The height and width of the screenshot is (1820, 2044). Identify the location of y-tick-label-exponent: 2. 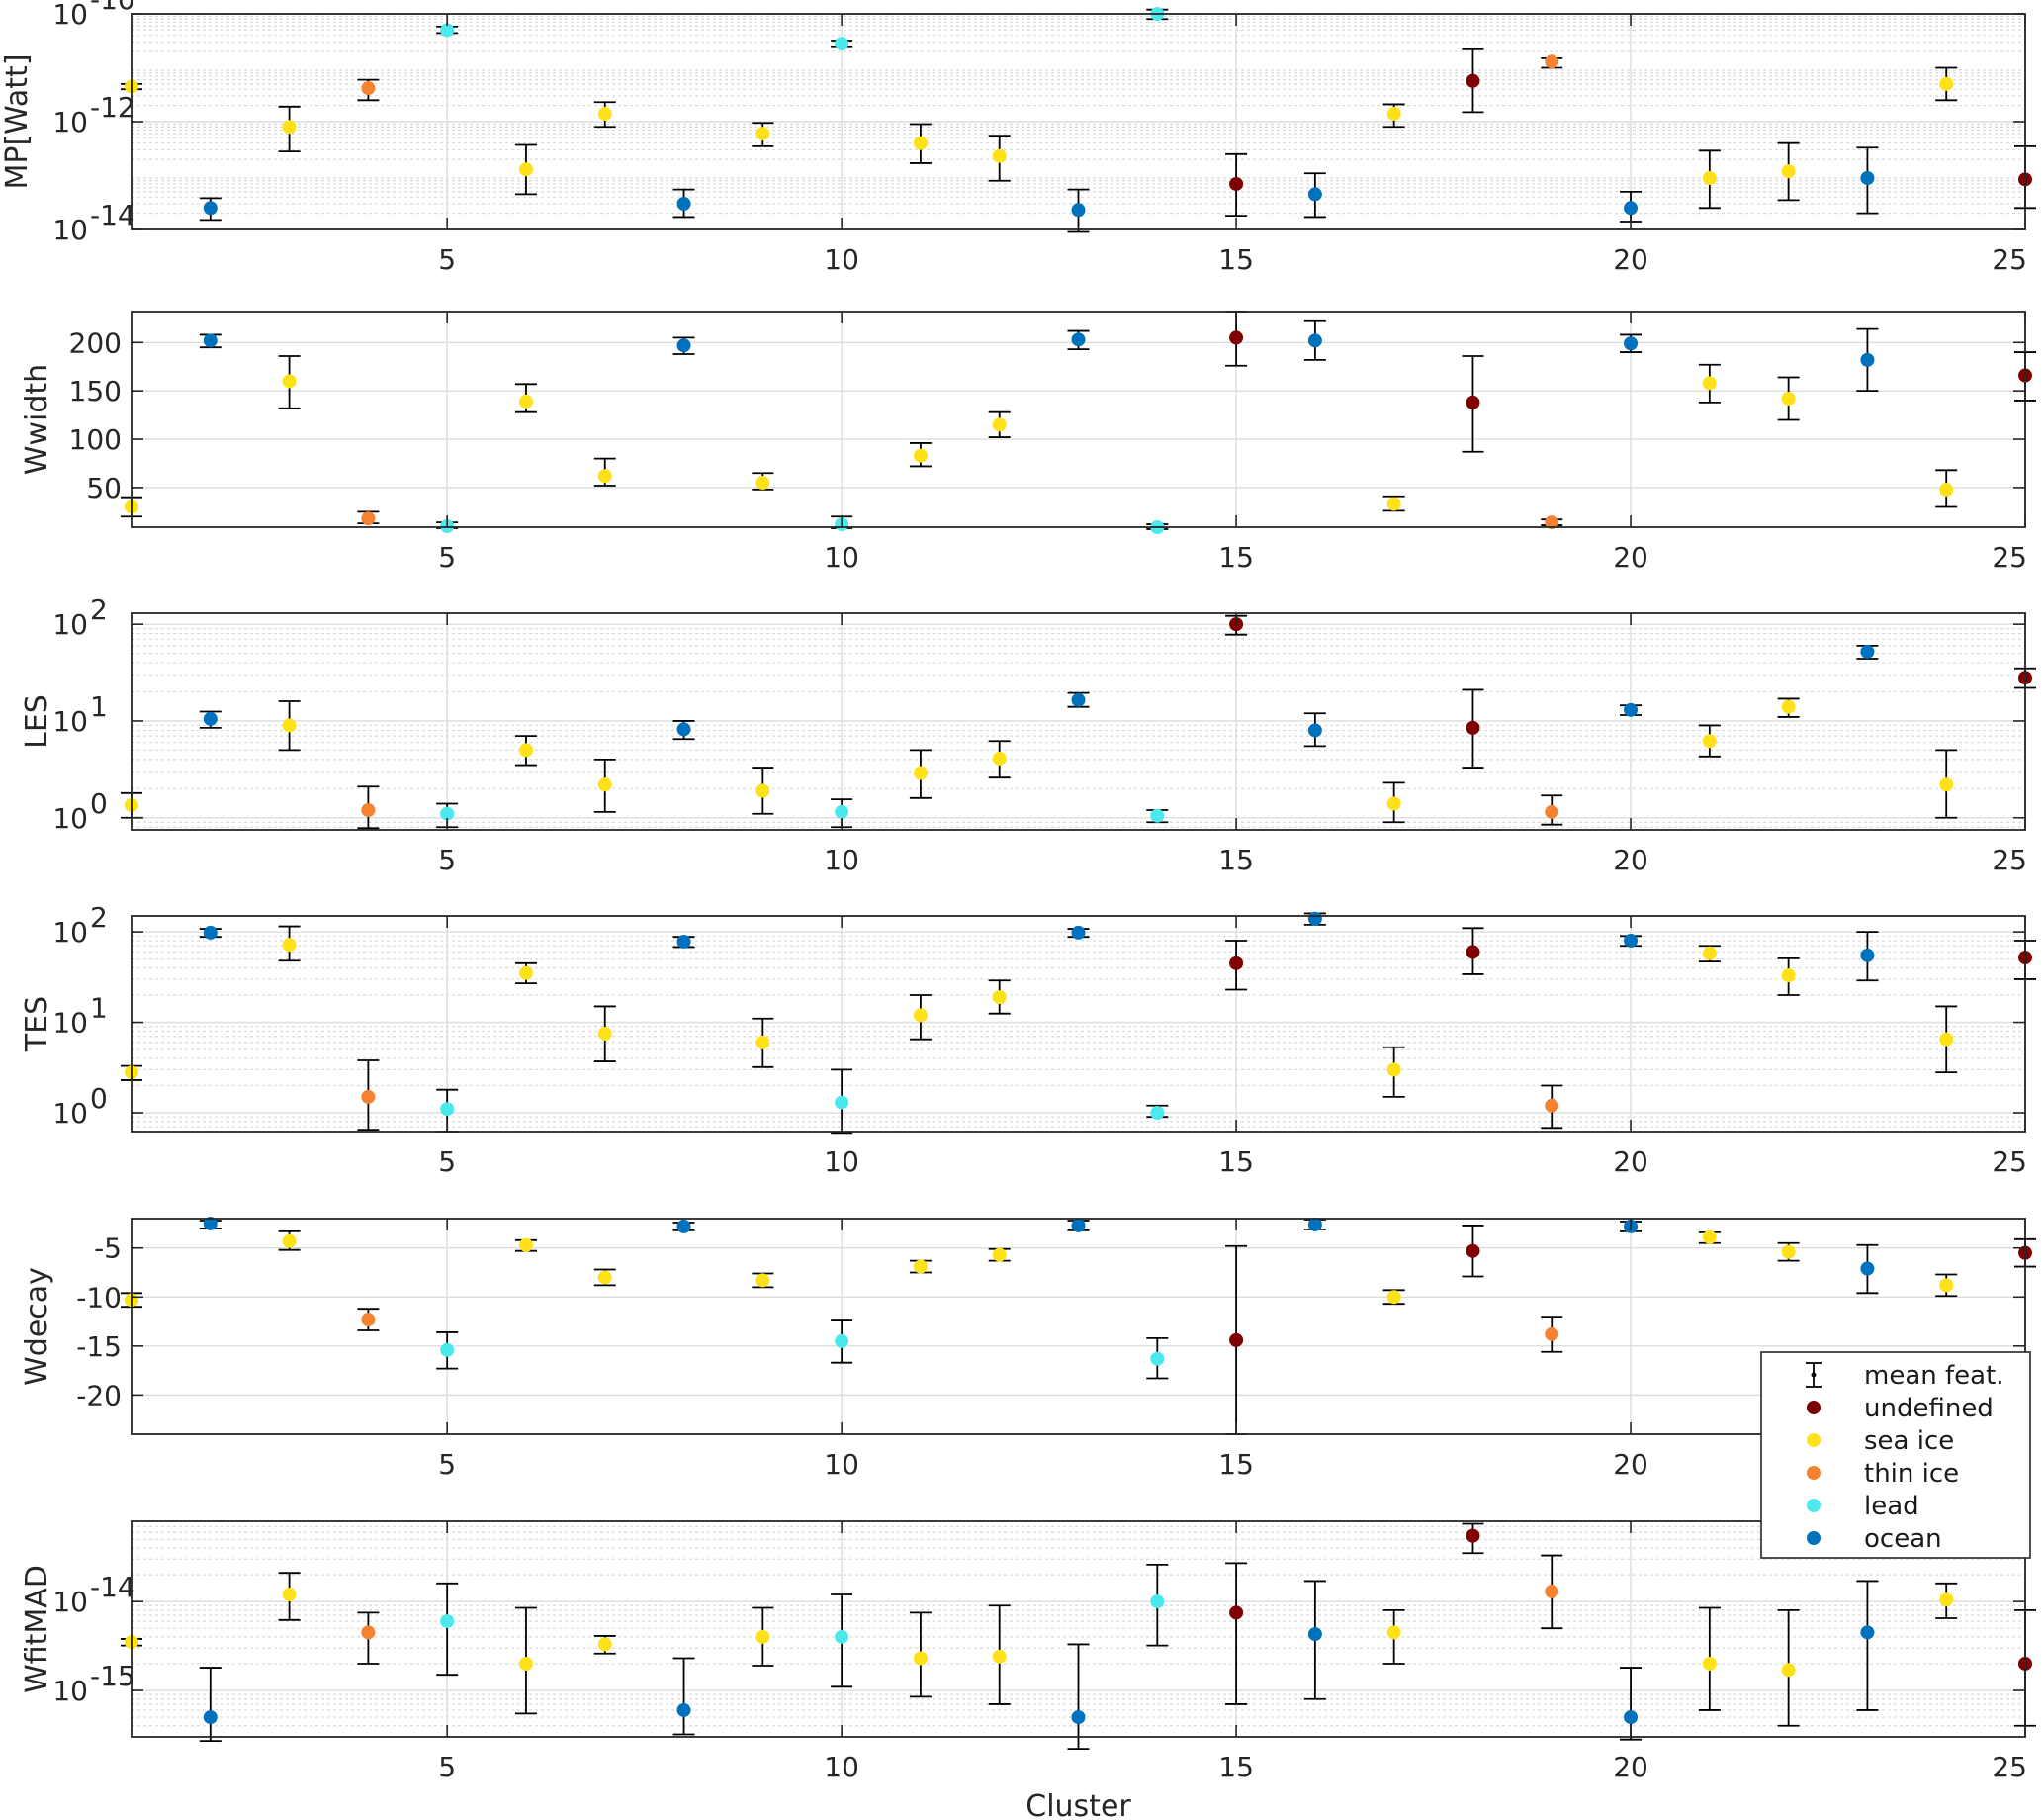
(99, 609).